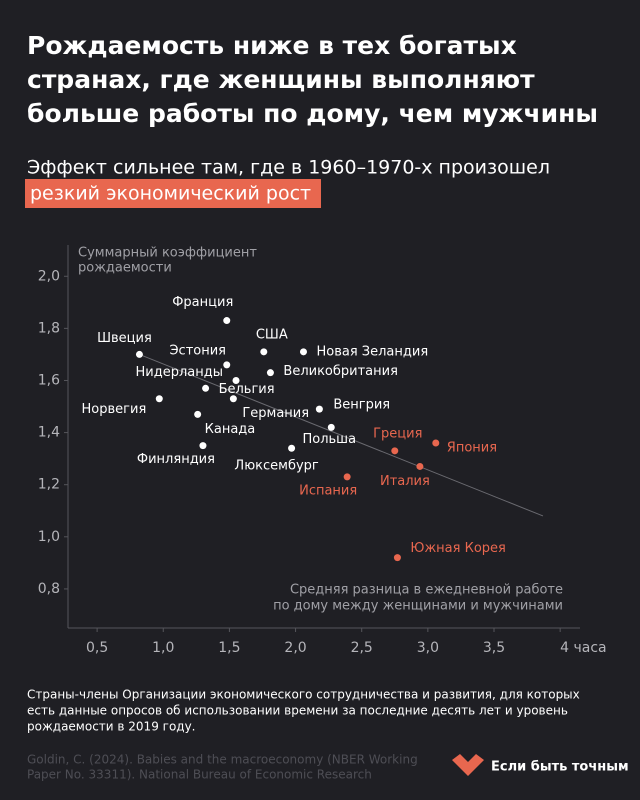  Describe the element at coordinates (272, 45) in the screenshot. I see `title-line: Рождаемость ниже в тех богатых` at that location.